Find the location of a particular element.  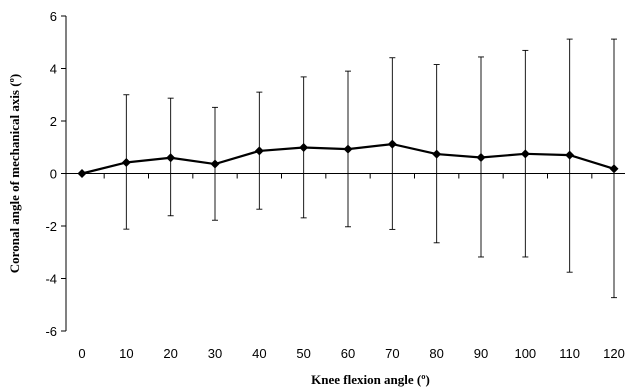

x-tick-label: 100 is located at coordinates (525, 353).